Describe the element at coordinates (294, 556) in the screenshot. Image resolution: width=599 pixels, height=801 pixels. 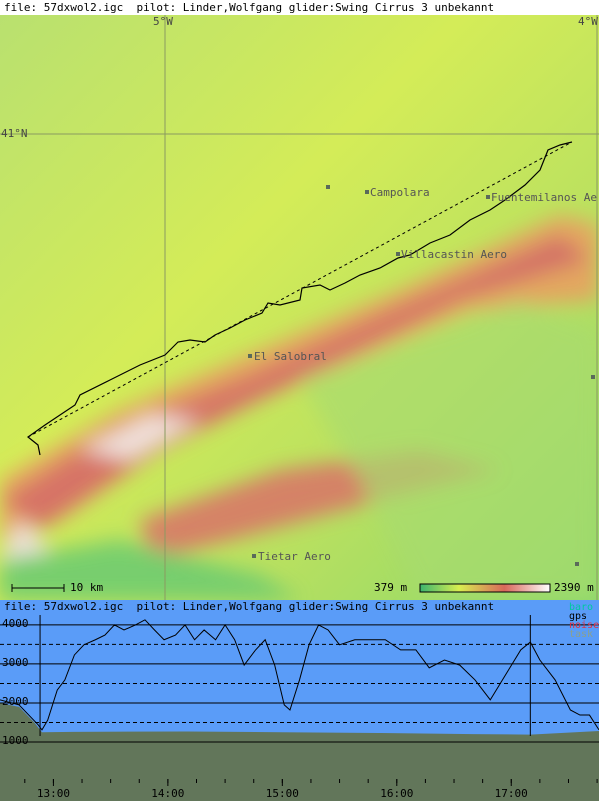
I see `place-label: Tietar Aero` at that location.